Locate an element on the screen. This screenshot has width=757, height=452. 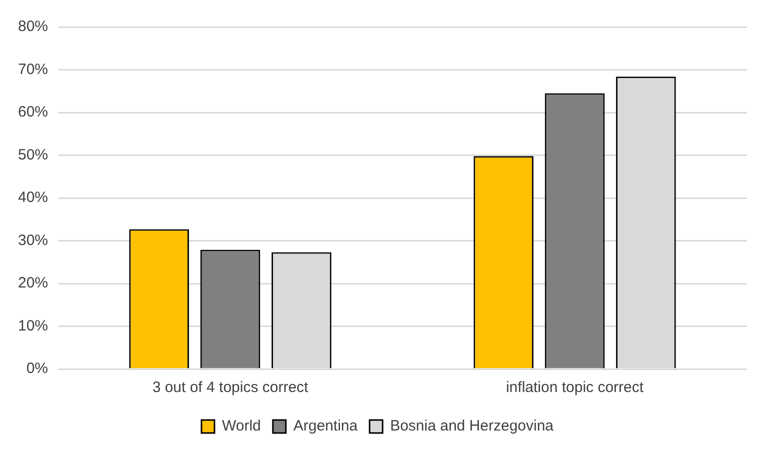
legend-label: Bosnia and Herzegovina is located at coordinates (472, 426).